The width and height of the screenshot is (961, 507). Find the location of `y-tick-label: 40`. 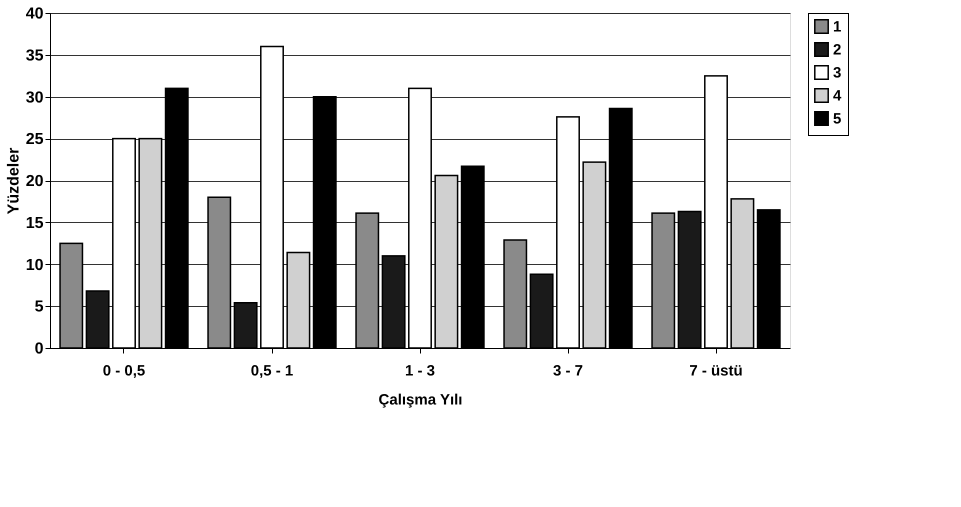

y-tick-label: 40 is located at coordinates (35, 14).